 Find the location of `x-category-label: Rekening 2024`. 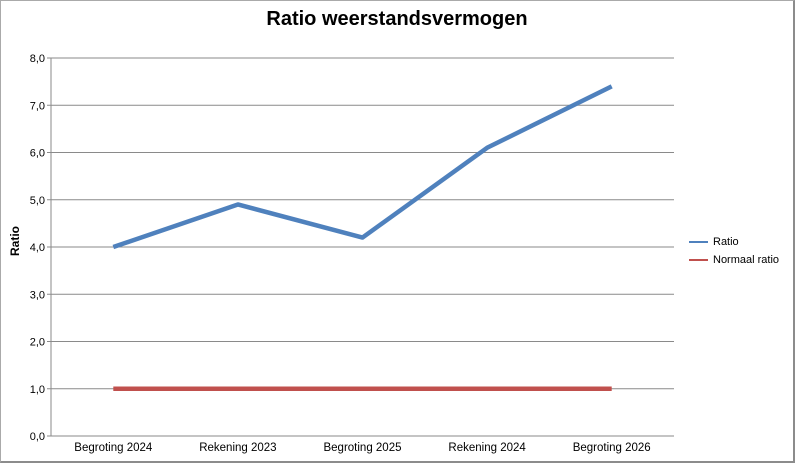

x-category-label: Rekening 2024 is located at coordinates (487, 448).